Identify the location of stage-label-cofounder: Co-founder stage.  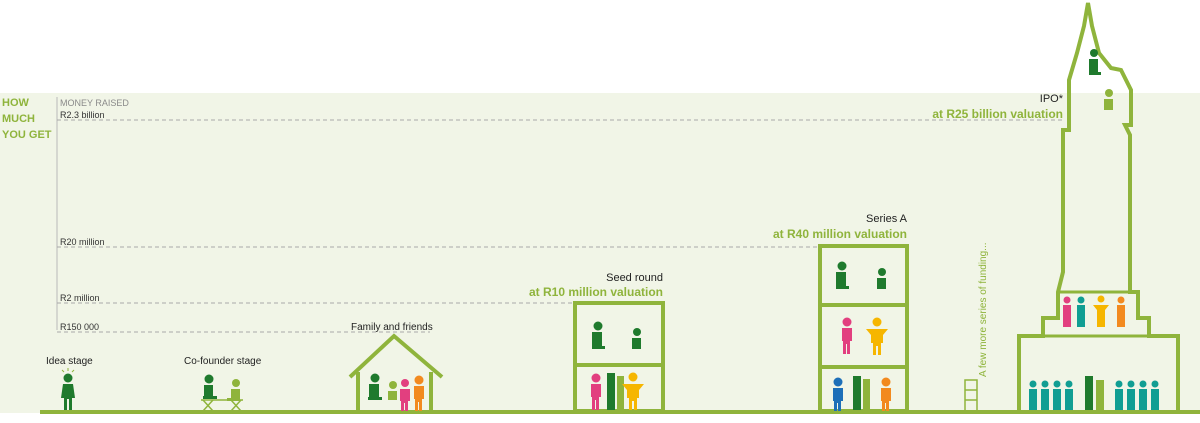
(223, 361).